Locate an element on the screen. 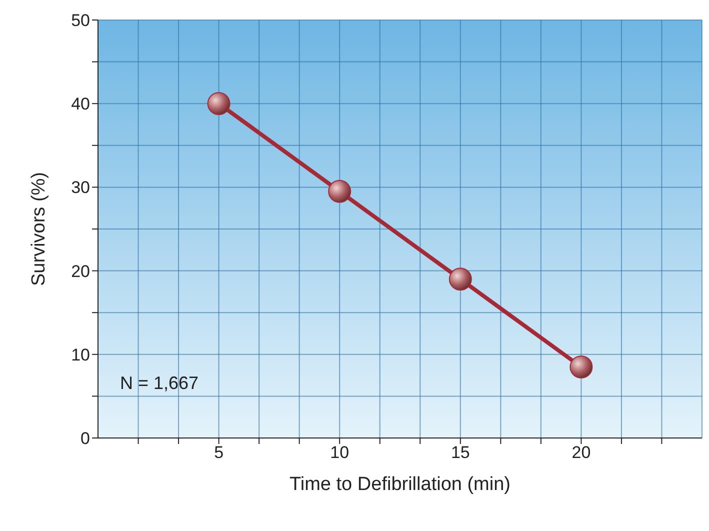 This screenshot has width=709, height=531. x-tick-label: 10 is located at coordinates (340, 452).